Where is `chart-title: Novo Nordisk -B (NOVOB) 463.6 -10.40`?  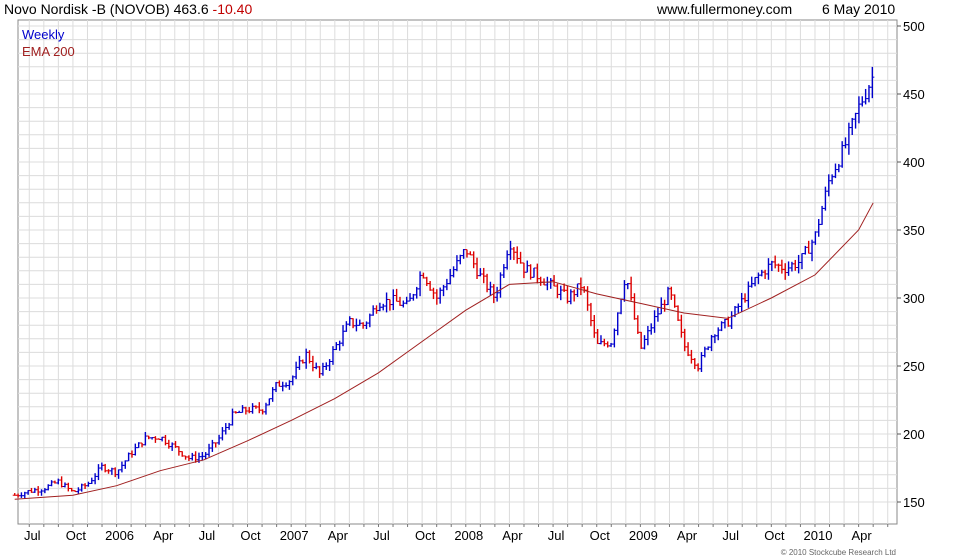
chart-title: Novo Nordisk -B (NOVOB) 463.6 -10.40 is located at coordinates (128, 9).